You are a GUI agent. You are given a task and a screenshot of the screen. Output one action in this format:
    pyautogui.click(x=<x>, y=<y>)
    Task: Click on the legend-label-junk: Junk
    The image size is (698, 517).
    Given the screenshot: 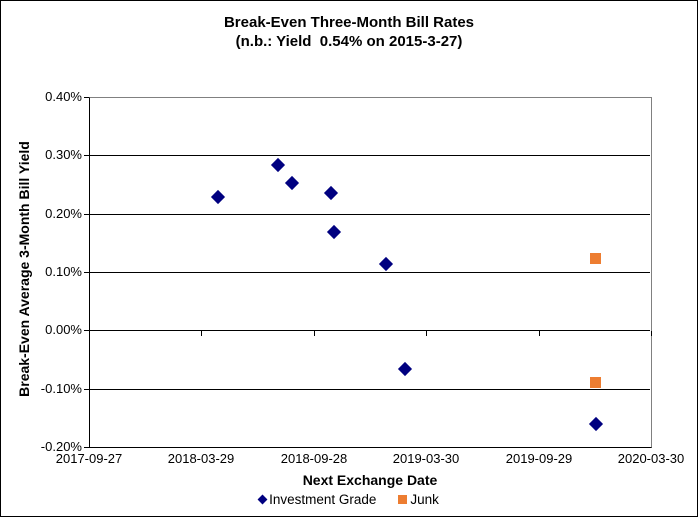 What is the action you would take?
    pyautogui.click(x=424, y=499)
    